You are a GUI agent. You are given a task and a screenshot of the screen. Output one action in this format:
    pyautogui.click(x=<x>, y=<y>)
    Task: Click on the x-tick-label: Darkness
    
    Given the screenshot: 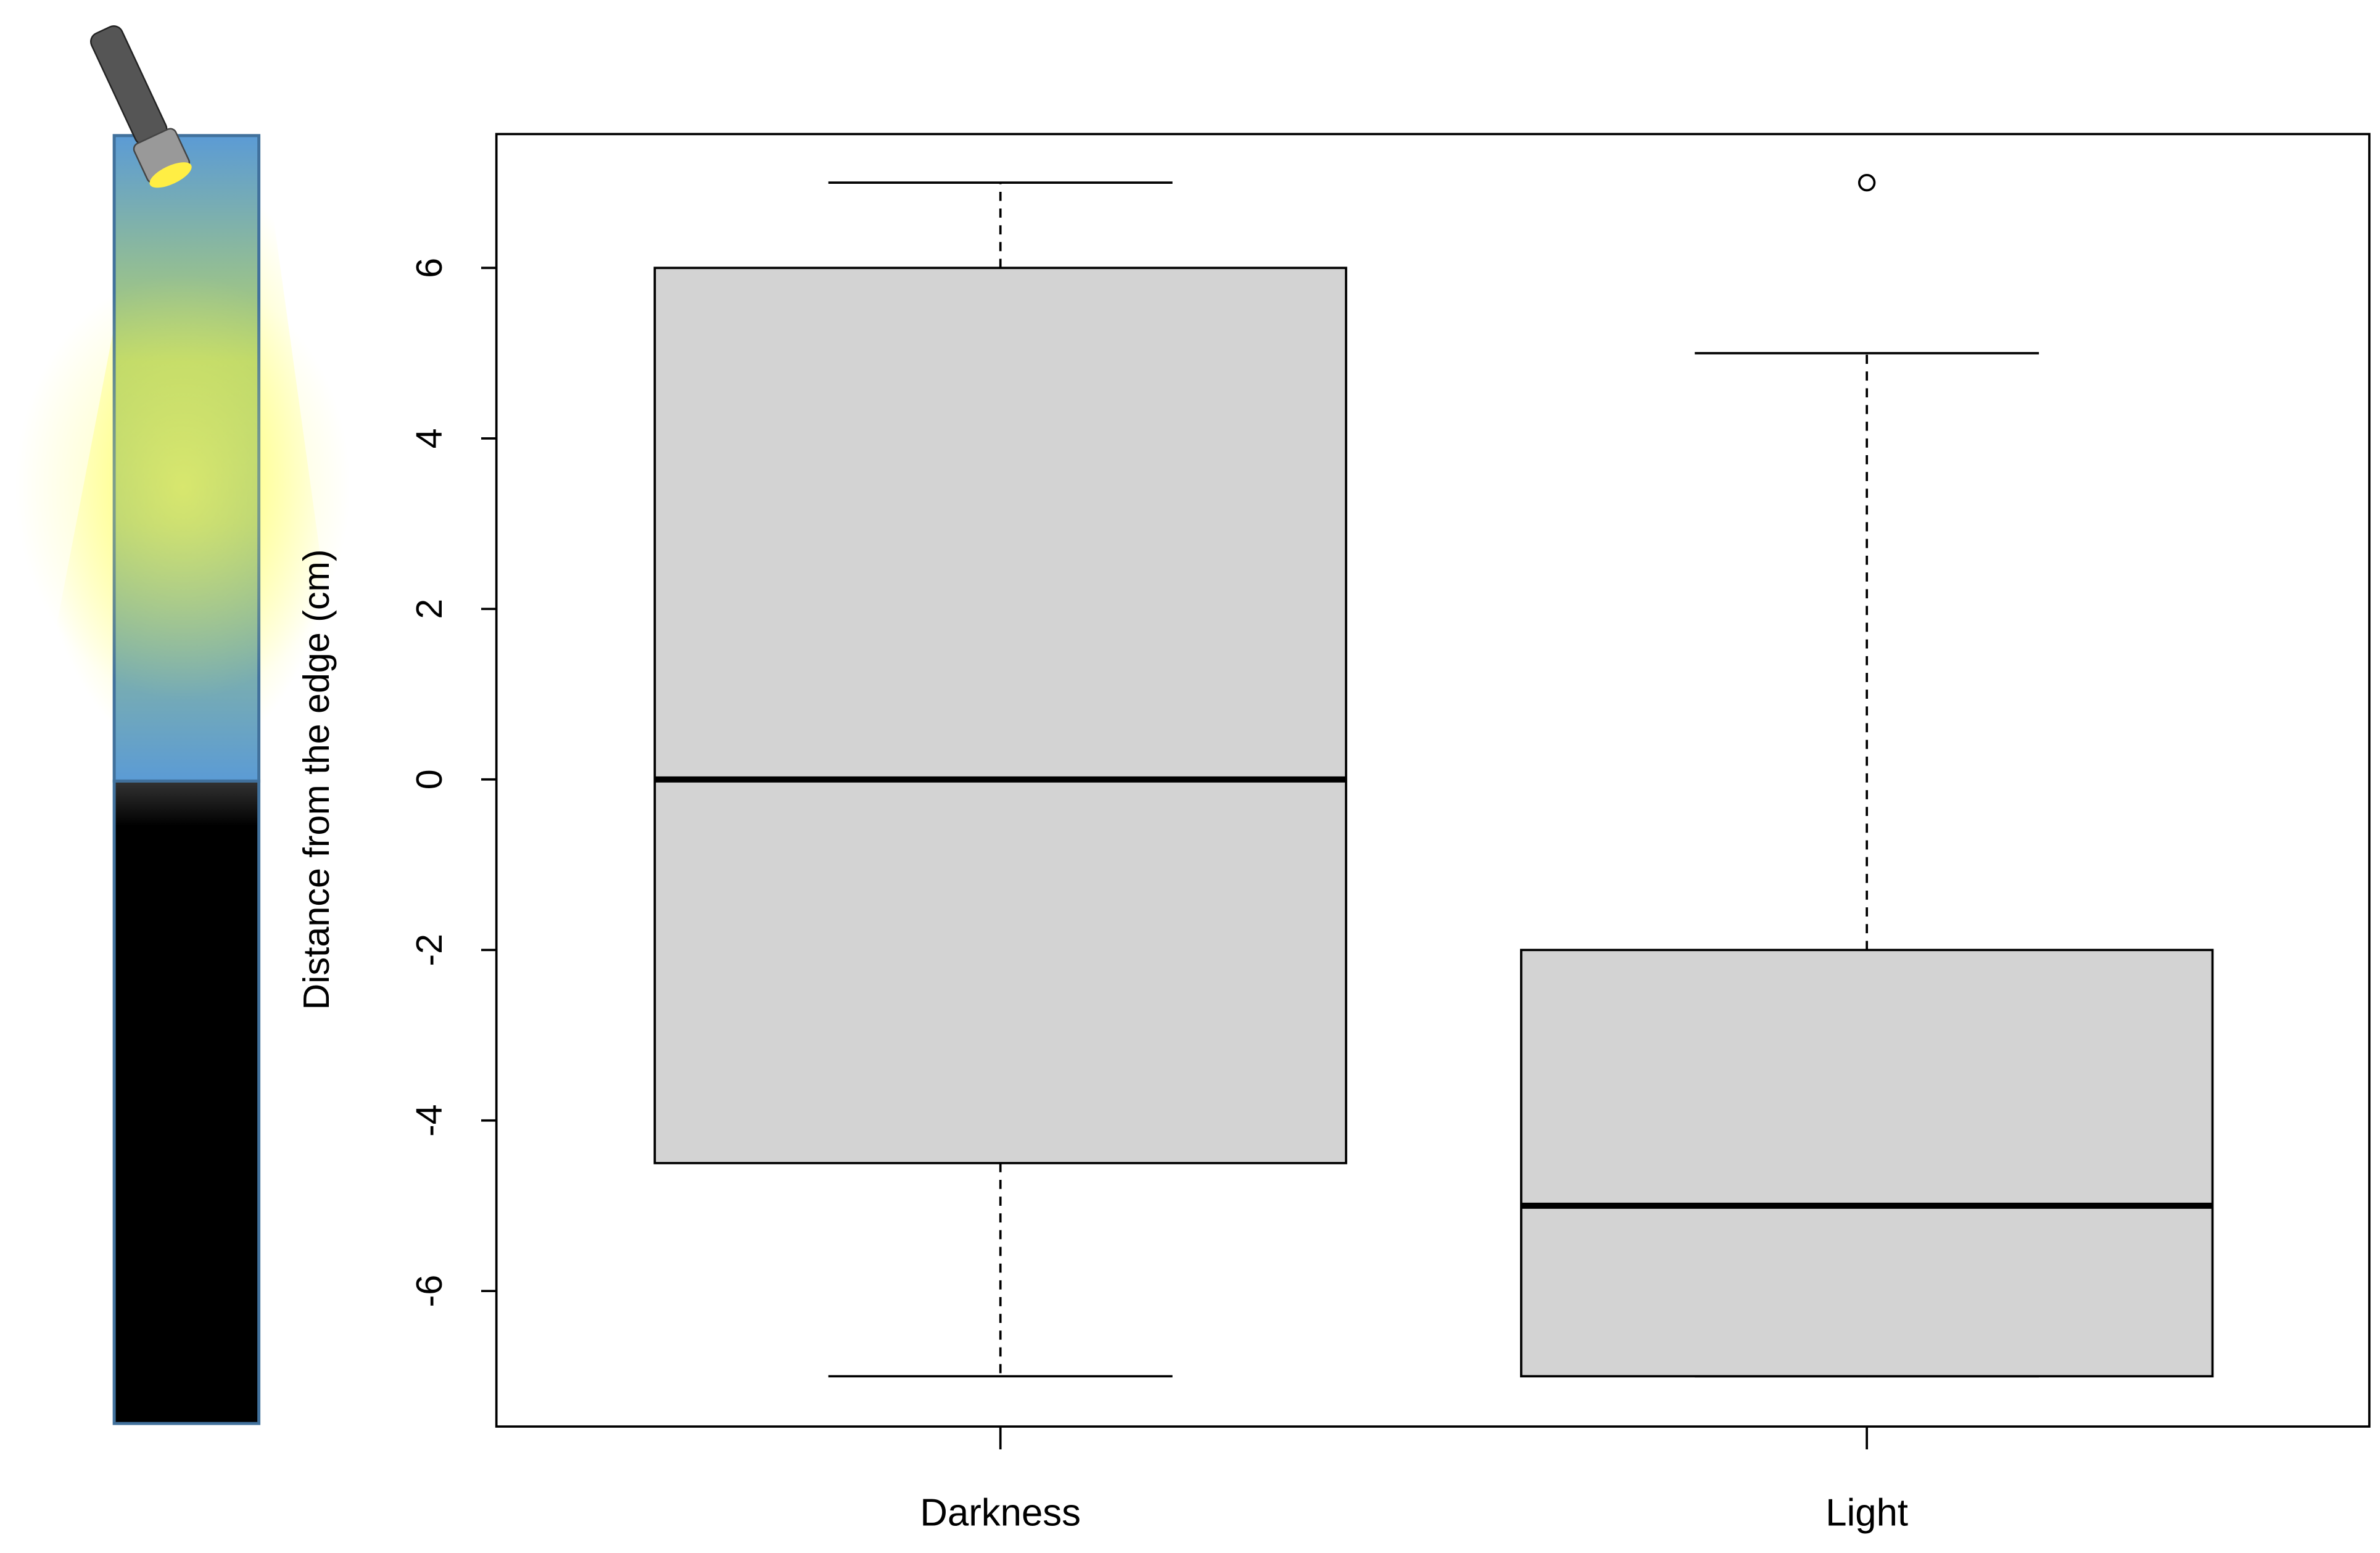 What is the action you would take?
    pyautogui.click(x=1000, y=1513)
    